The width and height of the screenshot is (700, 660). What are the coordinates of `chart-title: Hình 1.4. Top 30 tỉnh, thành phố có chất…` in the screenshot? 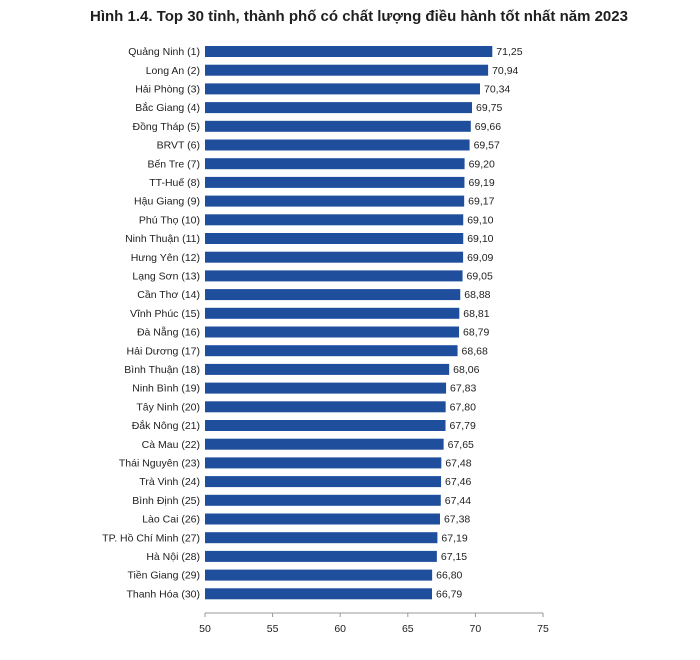 It's located at (359, 16).